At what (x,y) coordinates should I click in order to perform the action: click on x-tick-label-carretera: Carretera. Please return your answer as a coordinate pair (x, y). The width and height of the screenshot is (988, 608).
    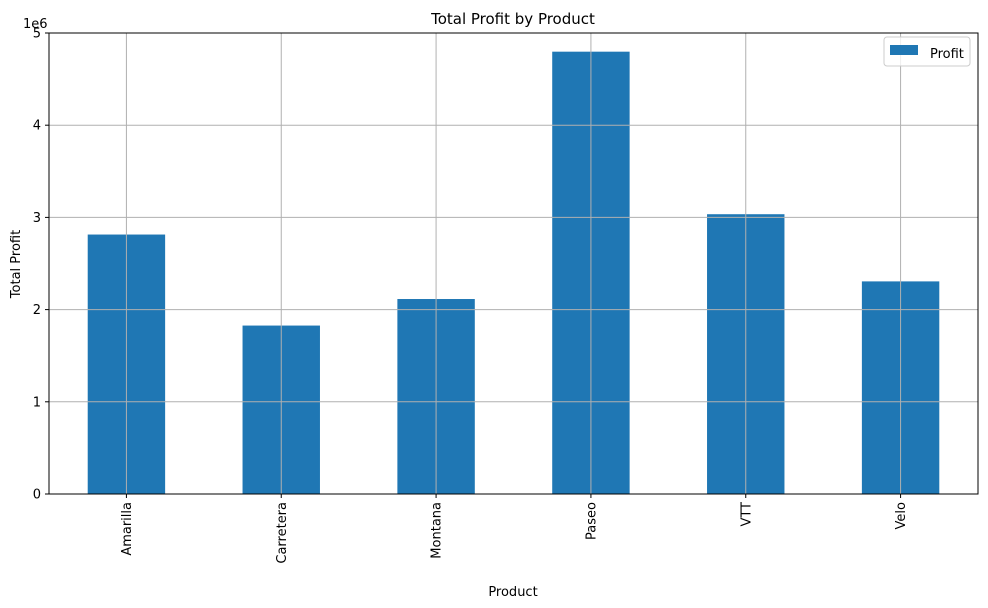
    Looking at the image, I should click on (282, 533).